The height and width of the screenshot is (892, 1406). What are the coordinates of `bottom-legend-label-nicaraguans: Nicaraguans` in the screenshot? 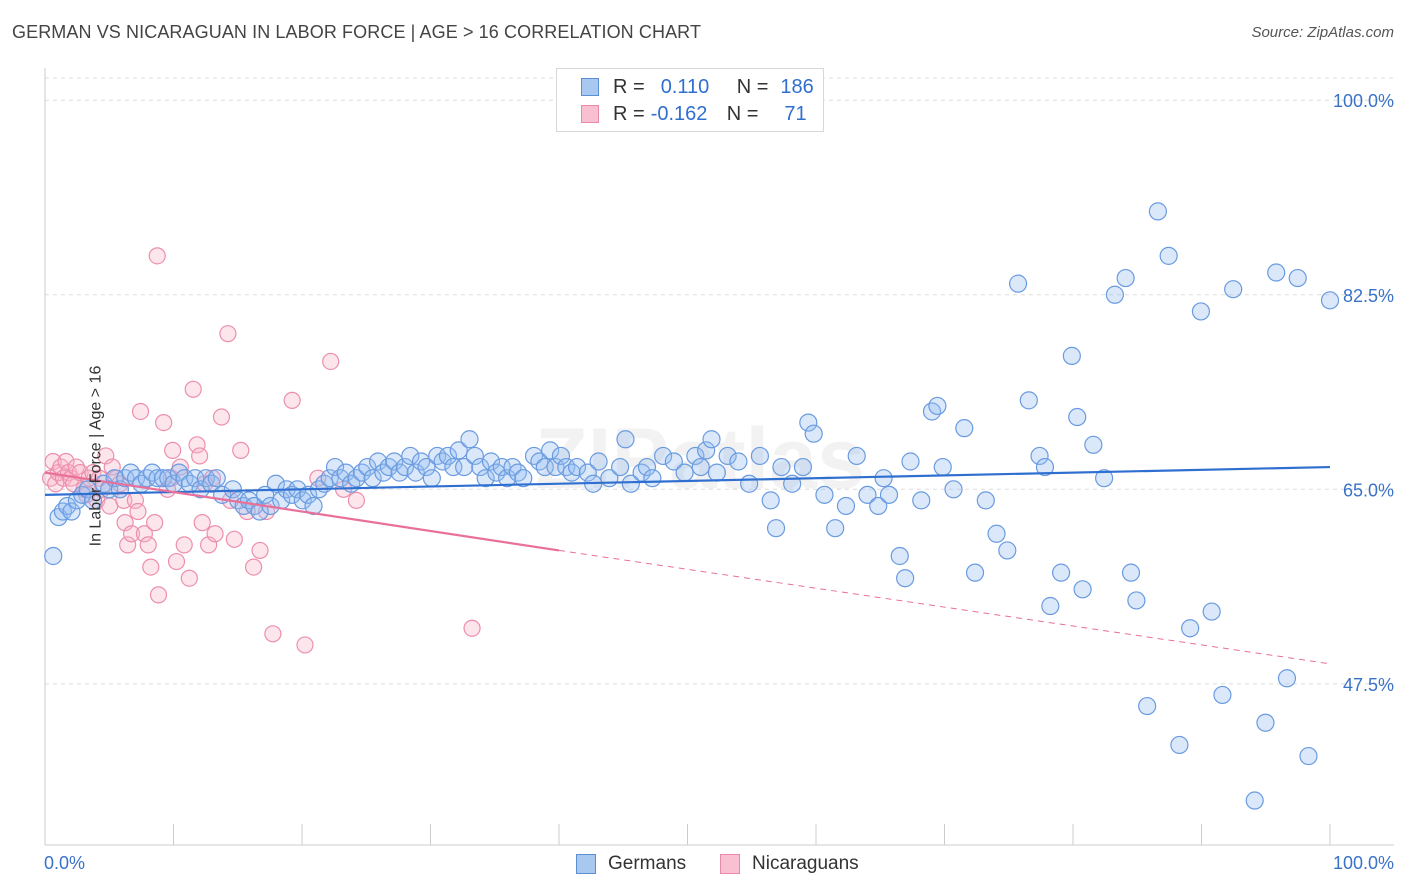 It's located at (805, 863).